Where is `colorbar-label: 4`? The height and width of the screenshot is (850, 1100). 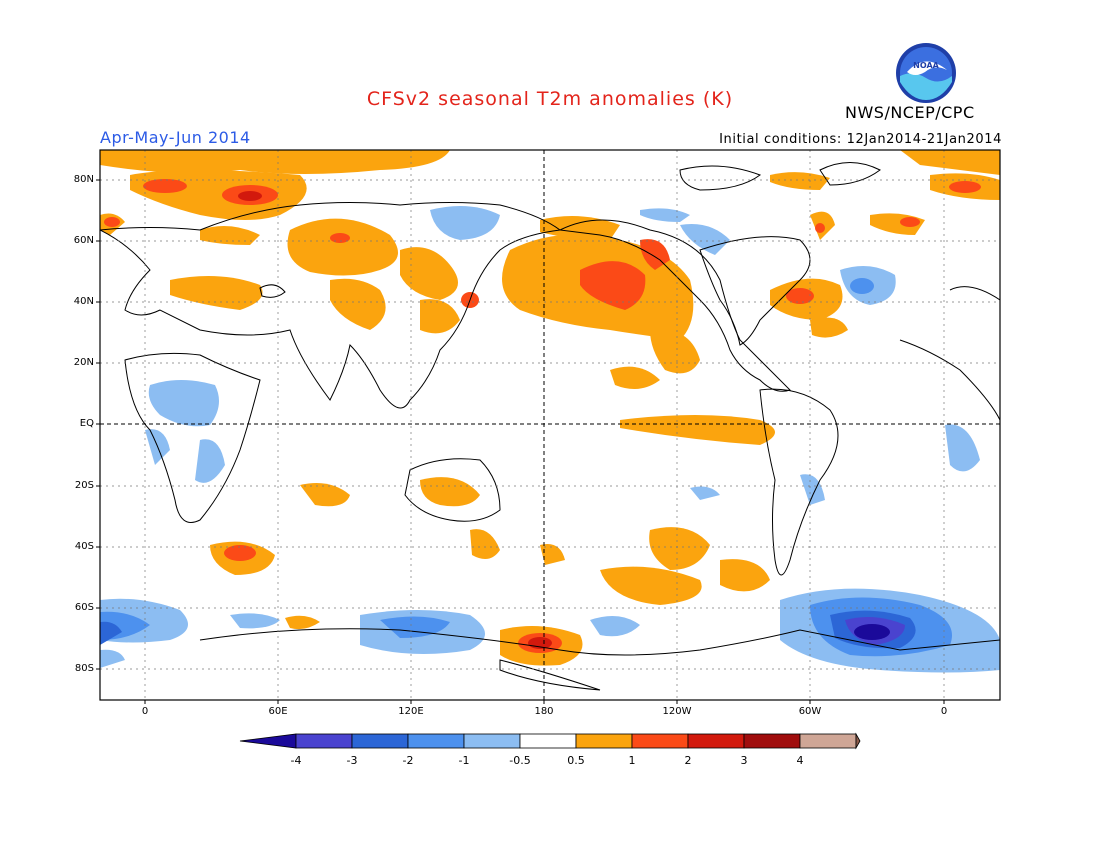
colorbar-label: 4 is located at coordinates (800, 760).